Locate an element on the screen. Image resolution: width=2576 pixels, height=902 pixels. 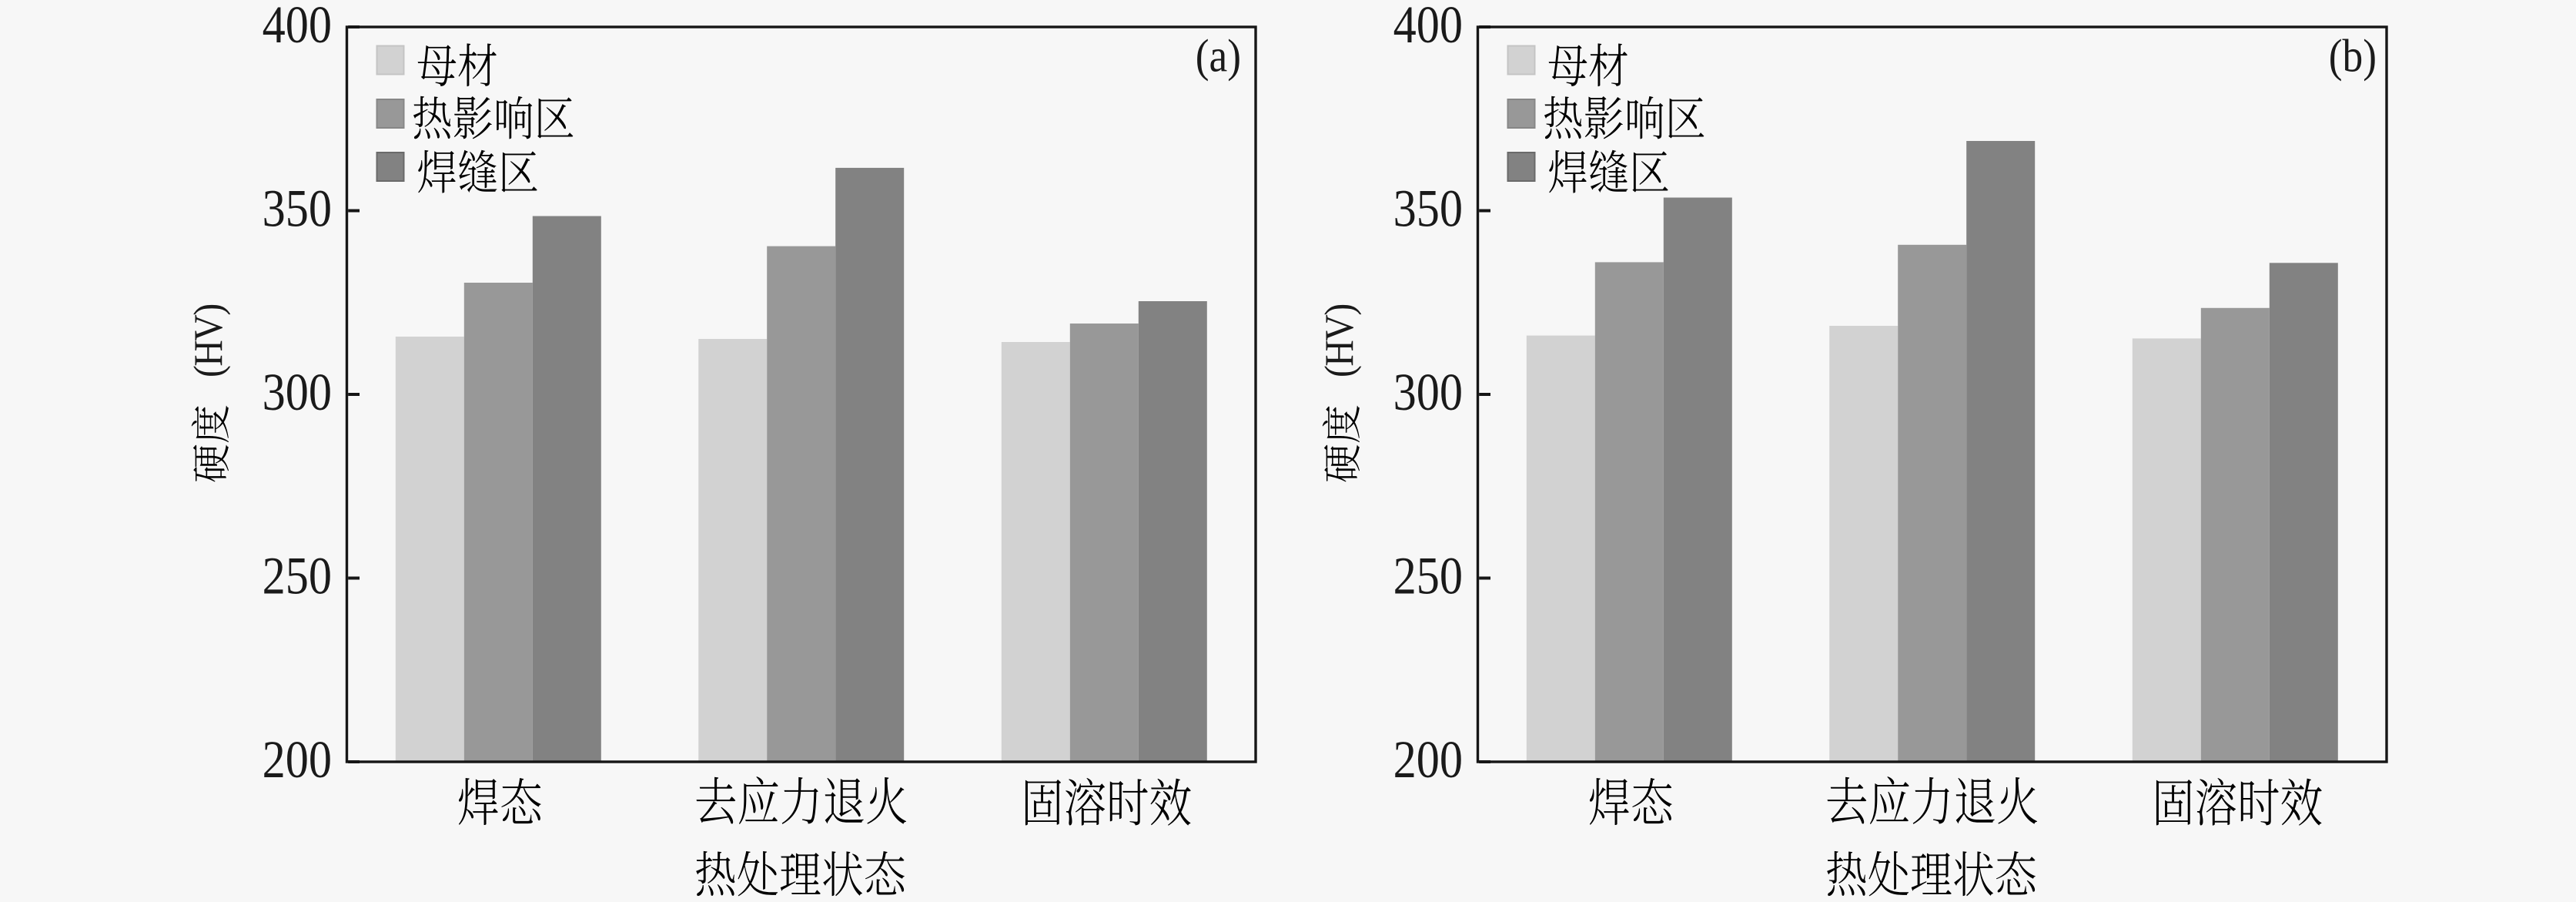
svg-text: (a) is located at coordinates (1218, 57).